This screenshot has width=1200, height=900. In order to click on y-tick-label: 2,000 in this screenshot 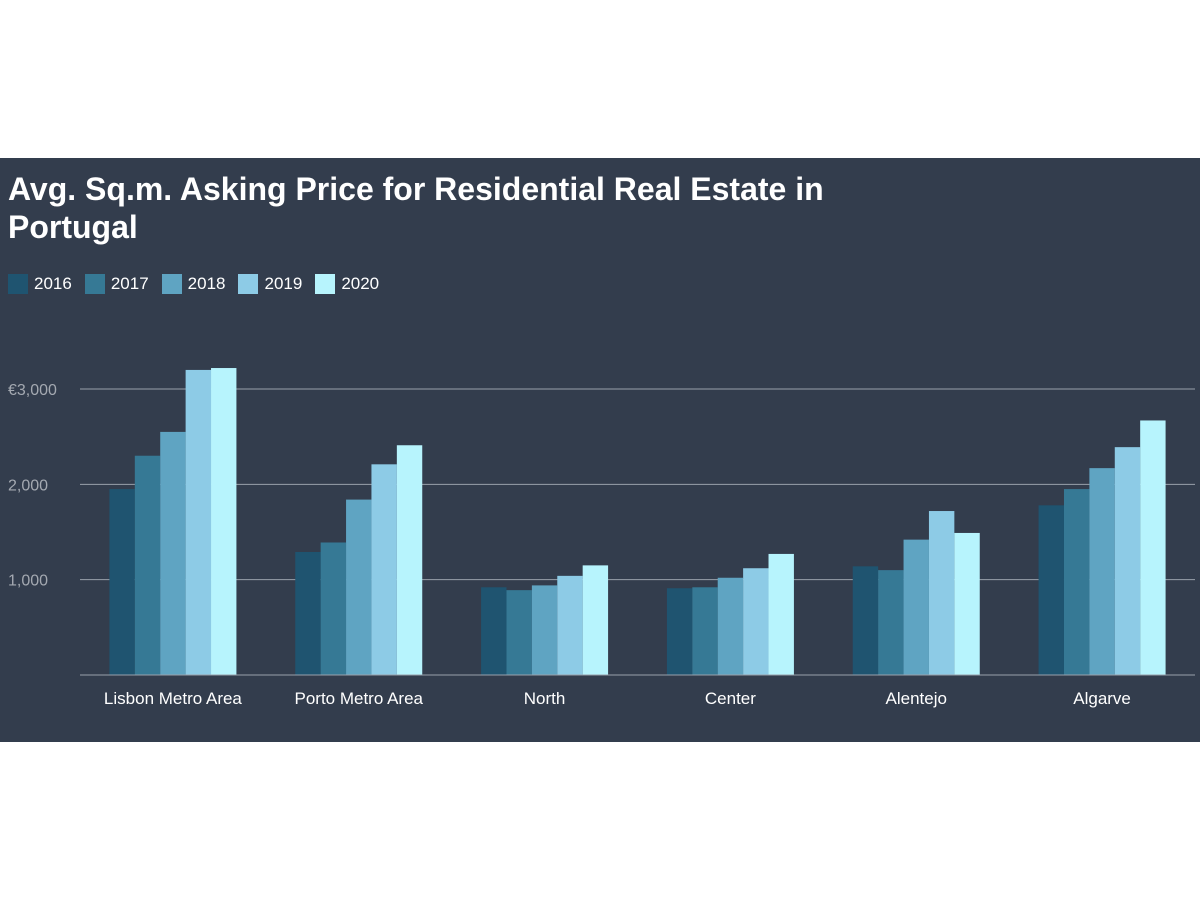, I will do `click(28, 485)`.